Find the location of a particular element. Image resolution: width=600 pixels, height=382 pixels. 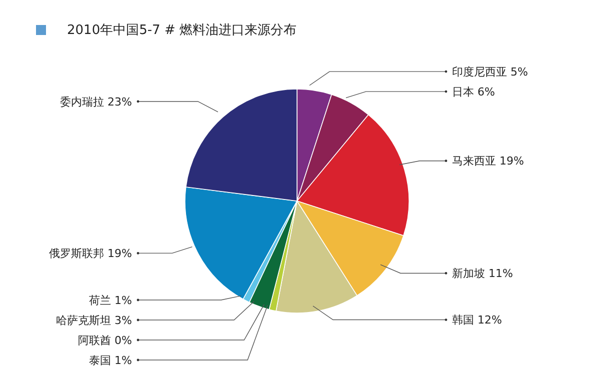

slice-label: 日本 6% is located at coordinates (473, 91).